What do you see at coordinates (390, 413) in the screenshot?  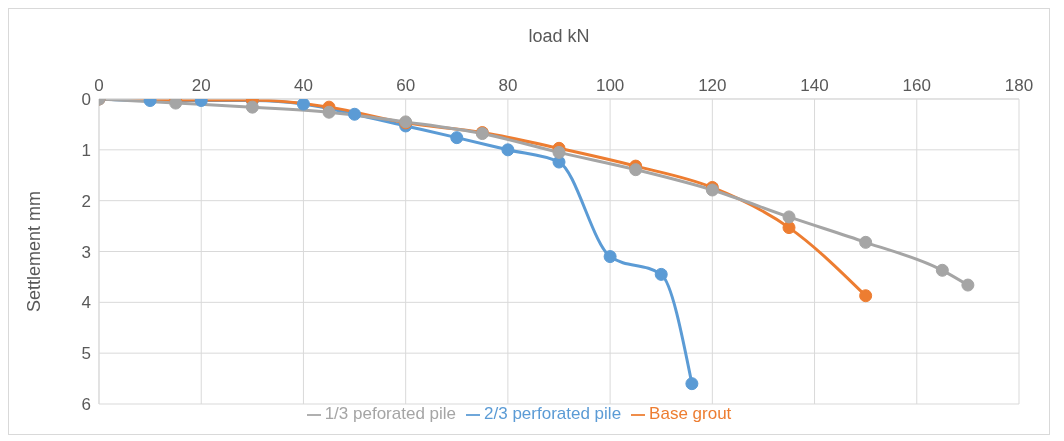 I see `legend-label: 1/3 peforated pile` at bounding box center [390, 413].